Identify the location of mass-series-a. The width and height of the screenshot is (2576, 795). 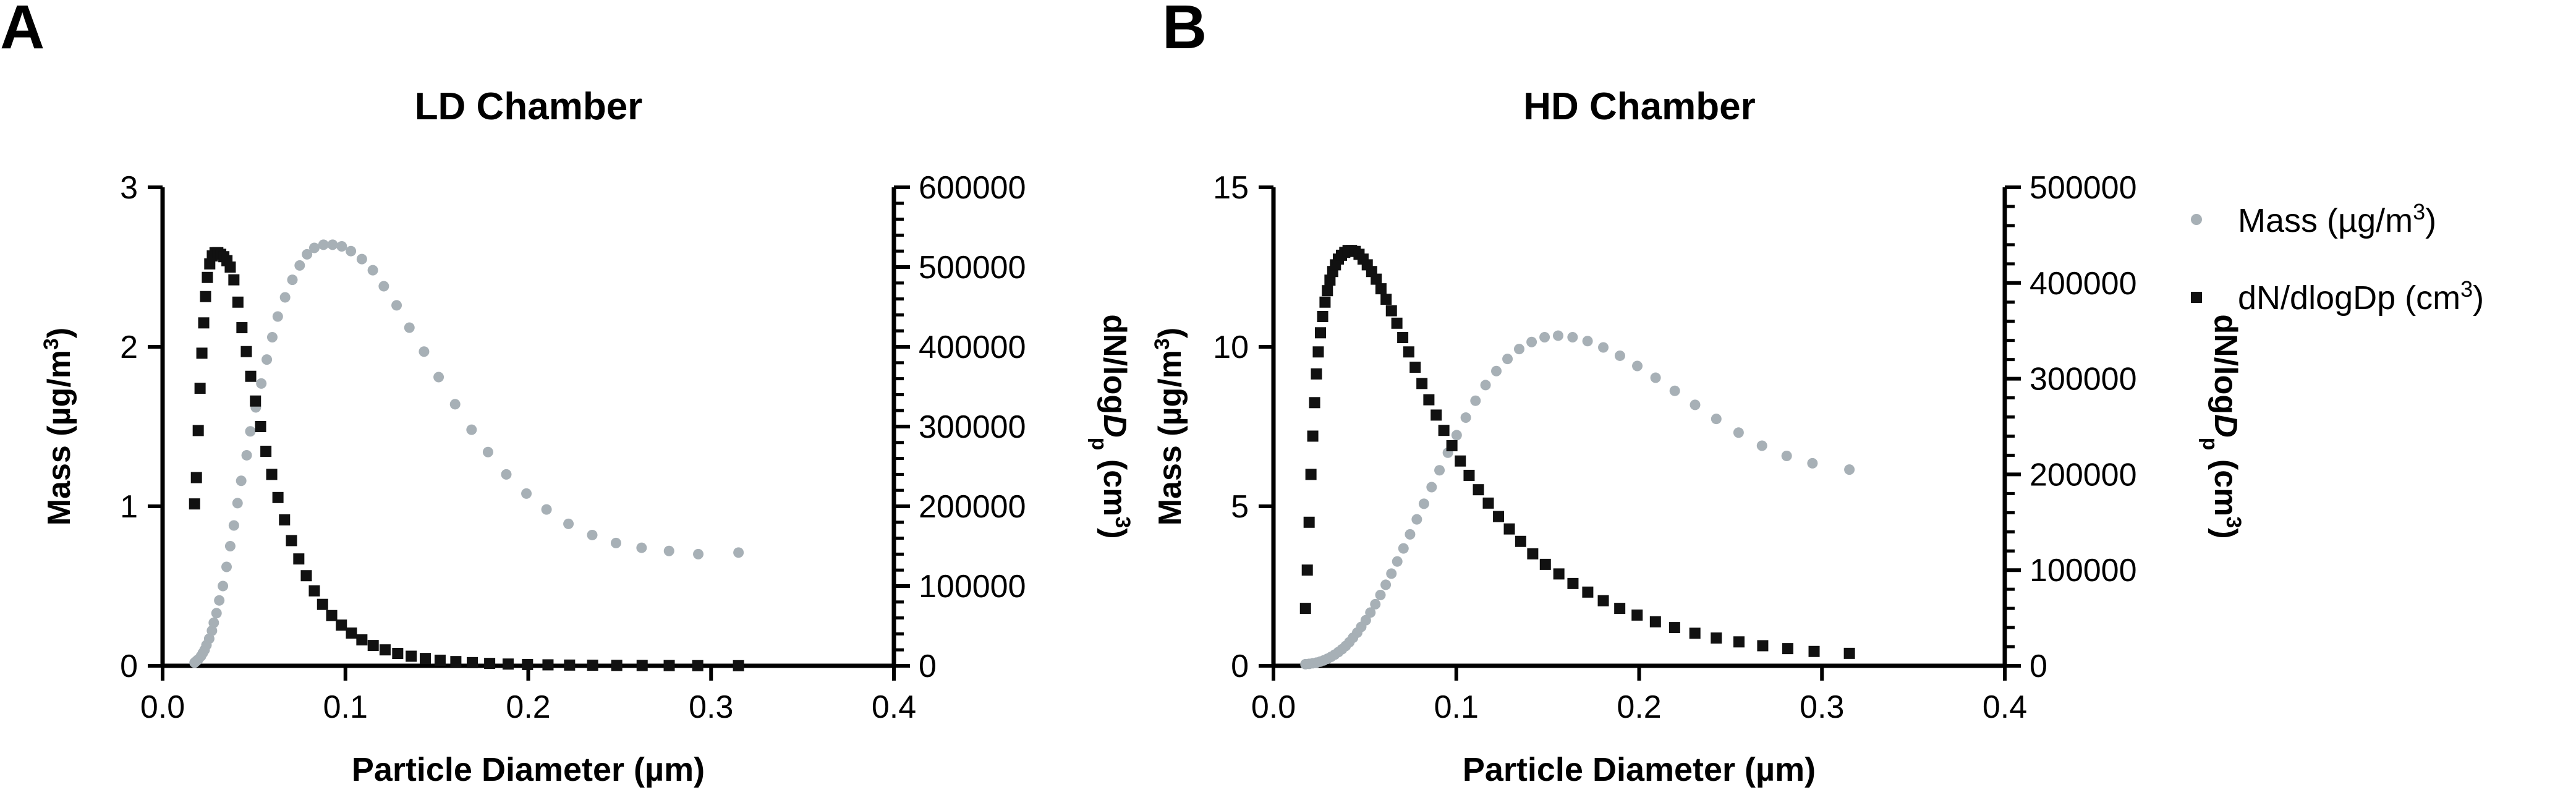
(466, 453).